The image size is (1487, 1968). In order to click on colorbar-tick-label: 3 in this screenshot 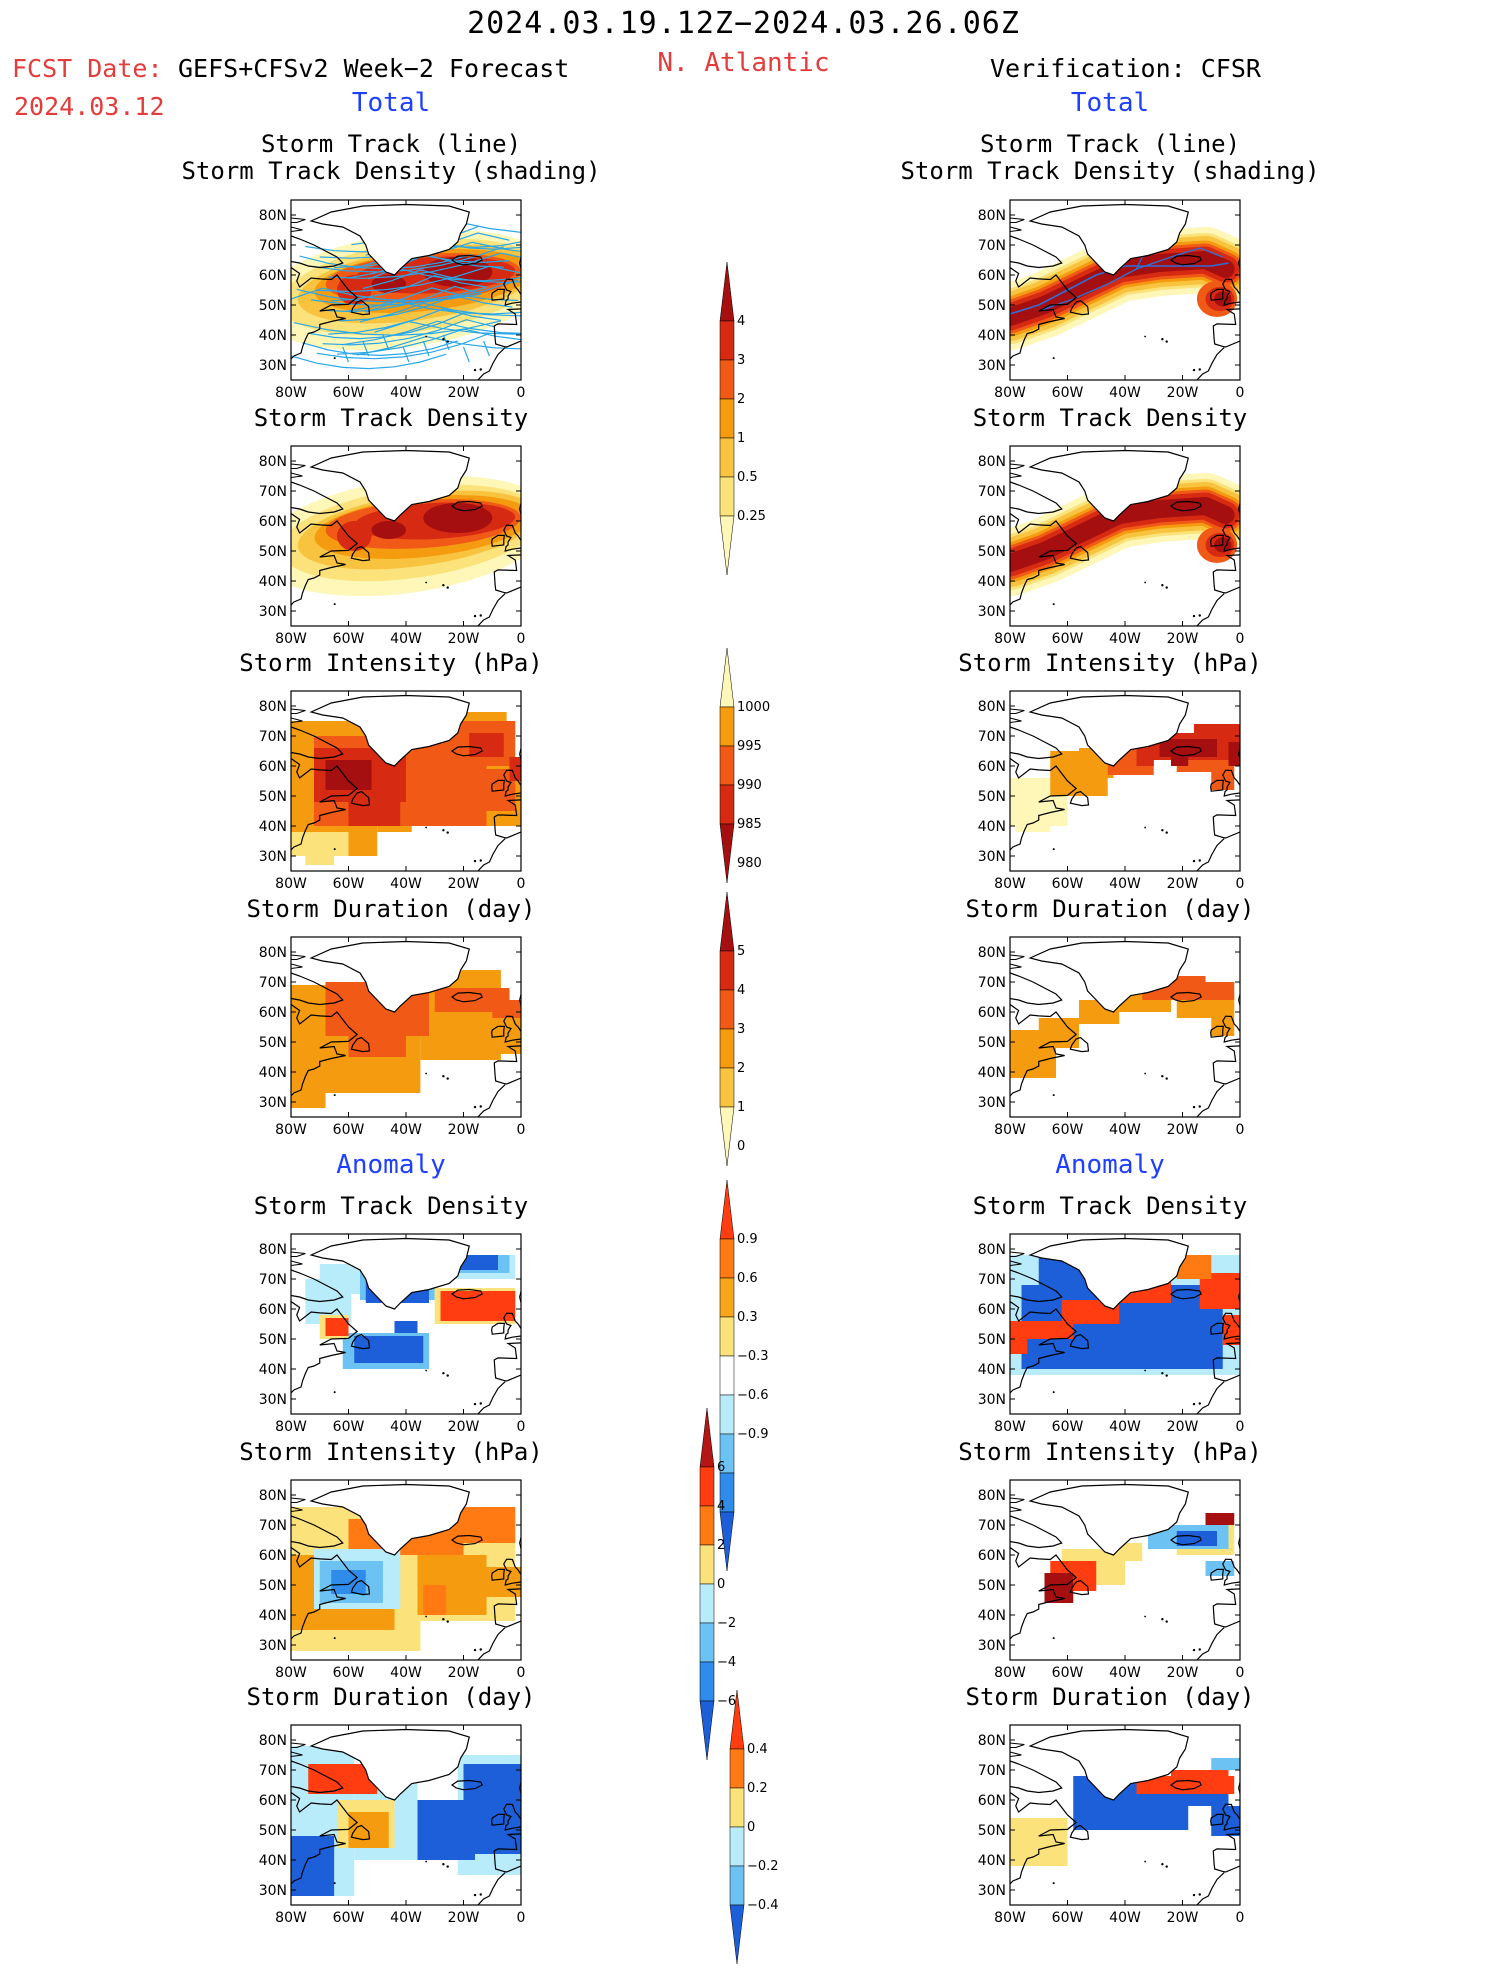, I will do `click(741, 360)`.